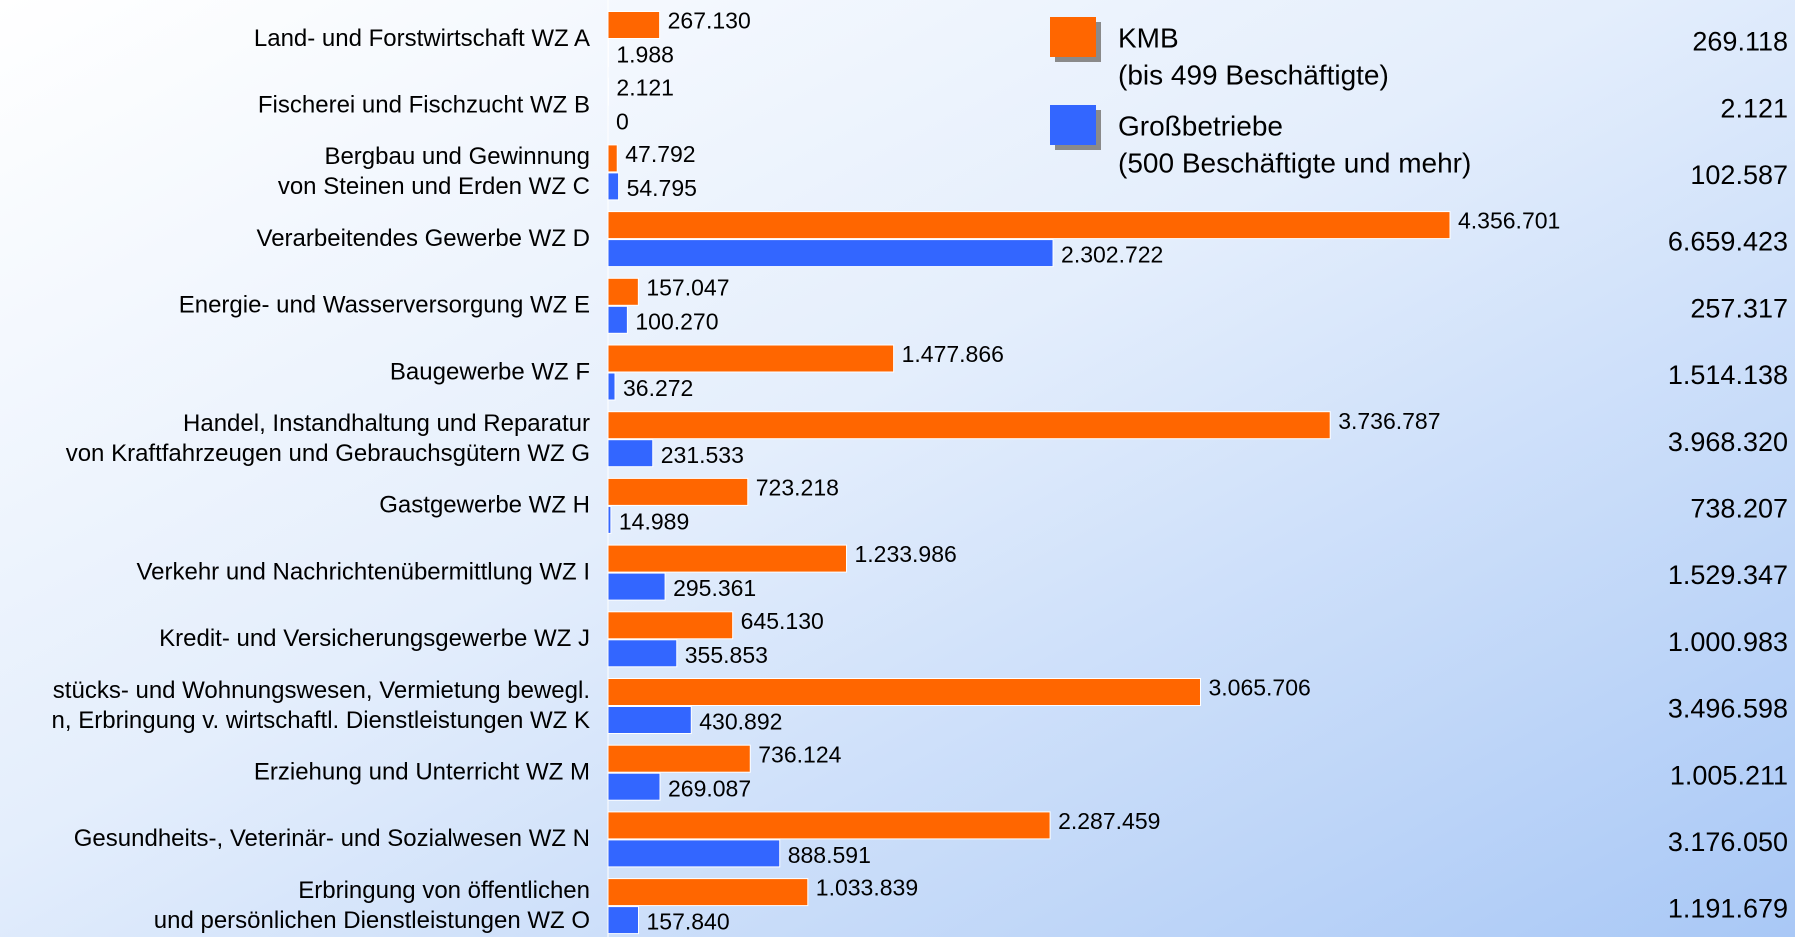  Describe the element at coordinates (422, 38) in the screenshot. I see `category-label: Land- und Forstwirtschaft WZ A` at that location.